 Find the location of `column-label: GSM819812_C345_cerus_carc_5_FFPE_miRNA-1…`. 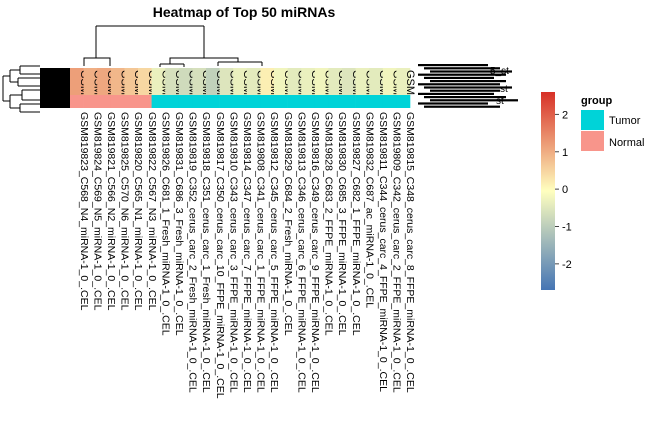

column-label: GSM819812_C345_cerus_carc_5_FFPE_miRNA-1… is located at coordinates (274, 252).